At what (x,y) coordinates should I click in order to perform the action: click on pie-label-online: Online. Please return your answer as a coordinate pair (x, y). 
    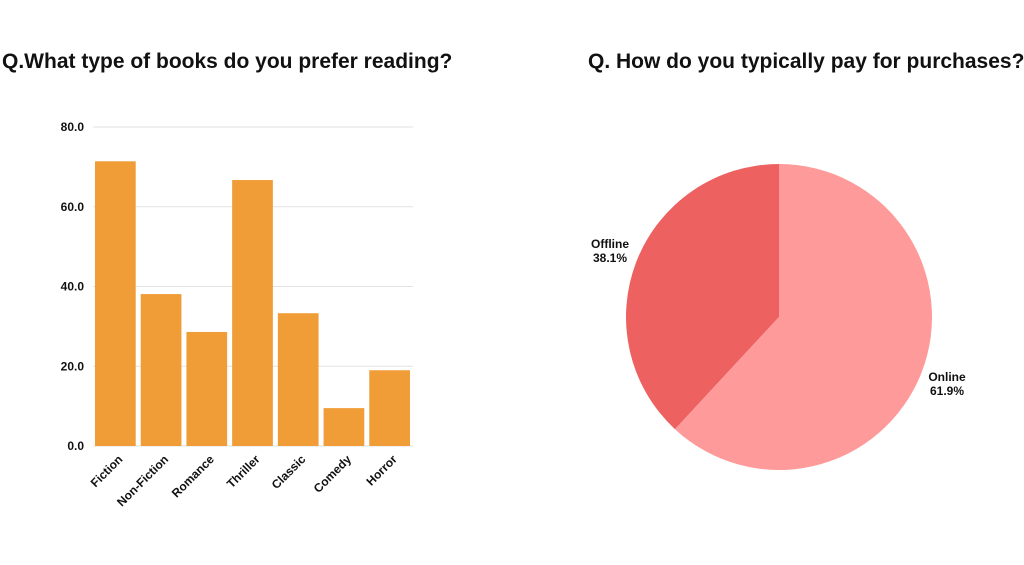
    Looking at the image, I should click on (947, 377).